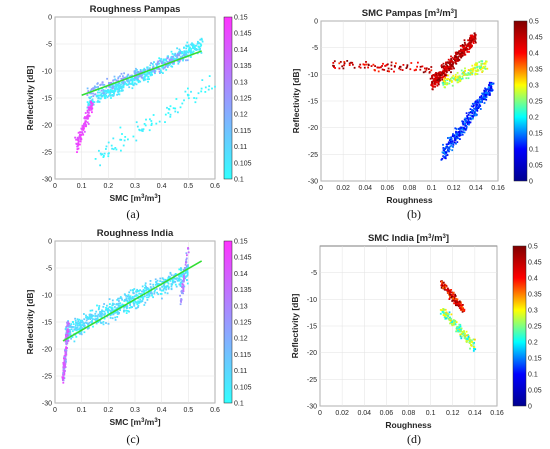  What do you see at coordinates (135, 9) in the screenshot?
I see `chart-title: Roughness Pampas` at bounding box center [135, 9].